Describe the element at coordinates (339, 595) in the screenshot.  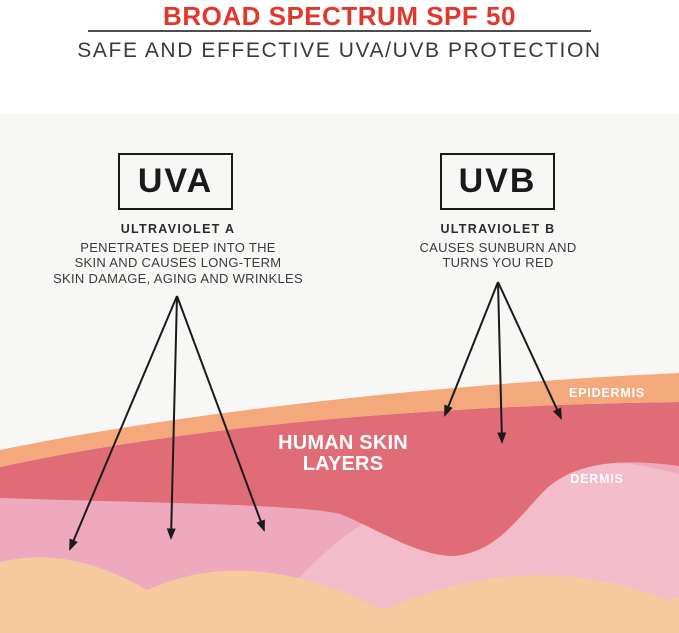
I see `subcutis-fat-layer` at that location.